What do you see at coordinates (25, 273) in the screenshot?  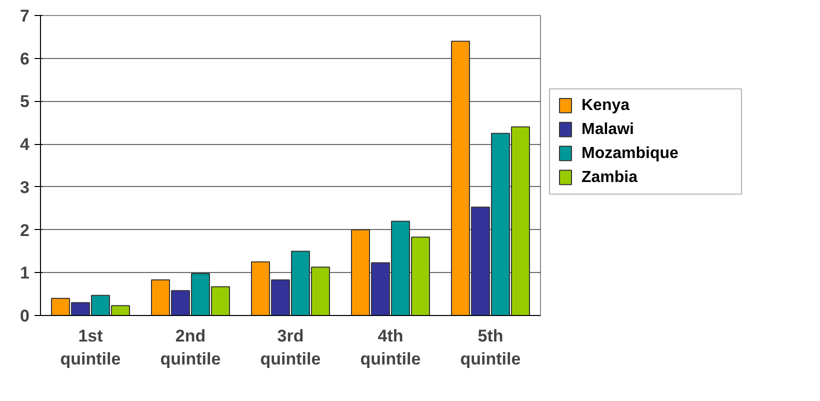 I see `y-tick-label: 1` at bounding box center [25, 273].